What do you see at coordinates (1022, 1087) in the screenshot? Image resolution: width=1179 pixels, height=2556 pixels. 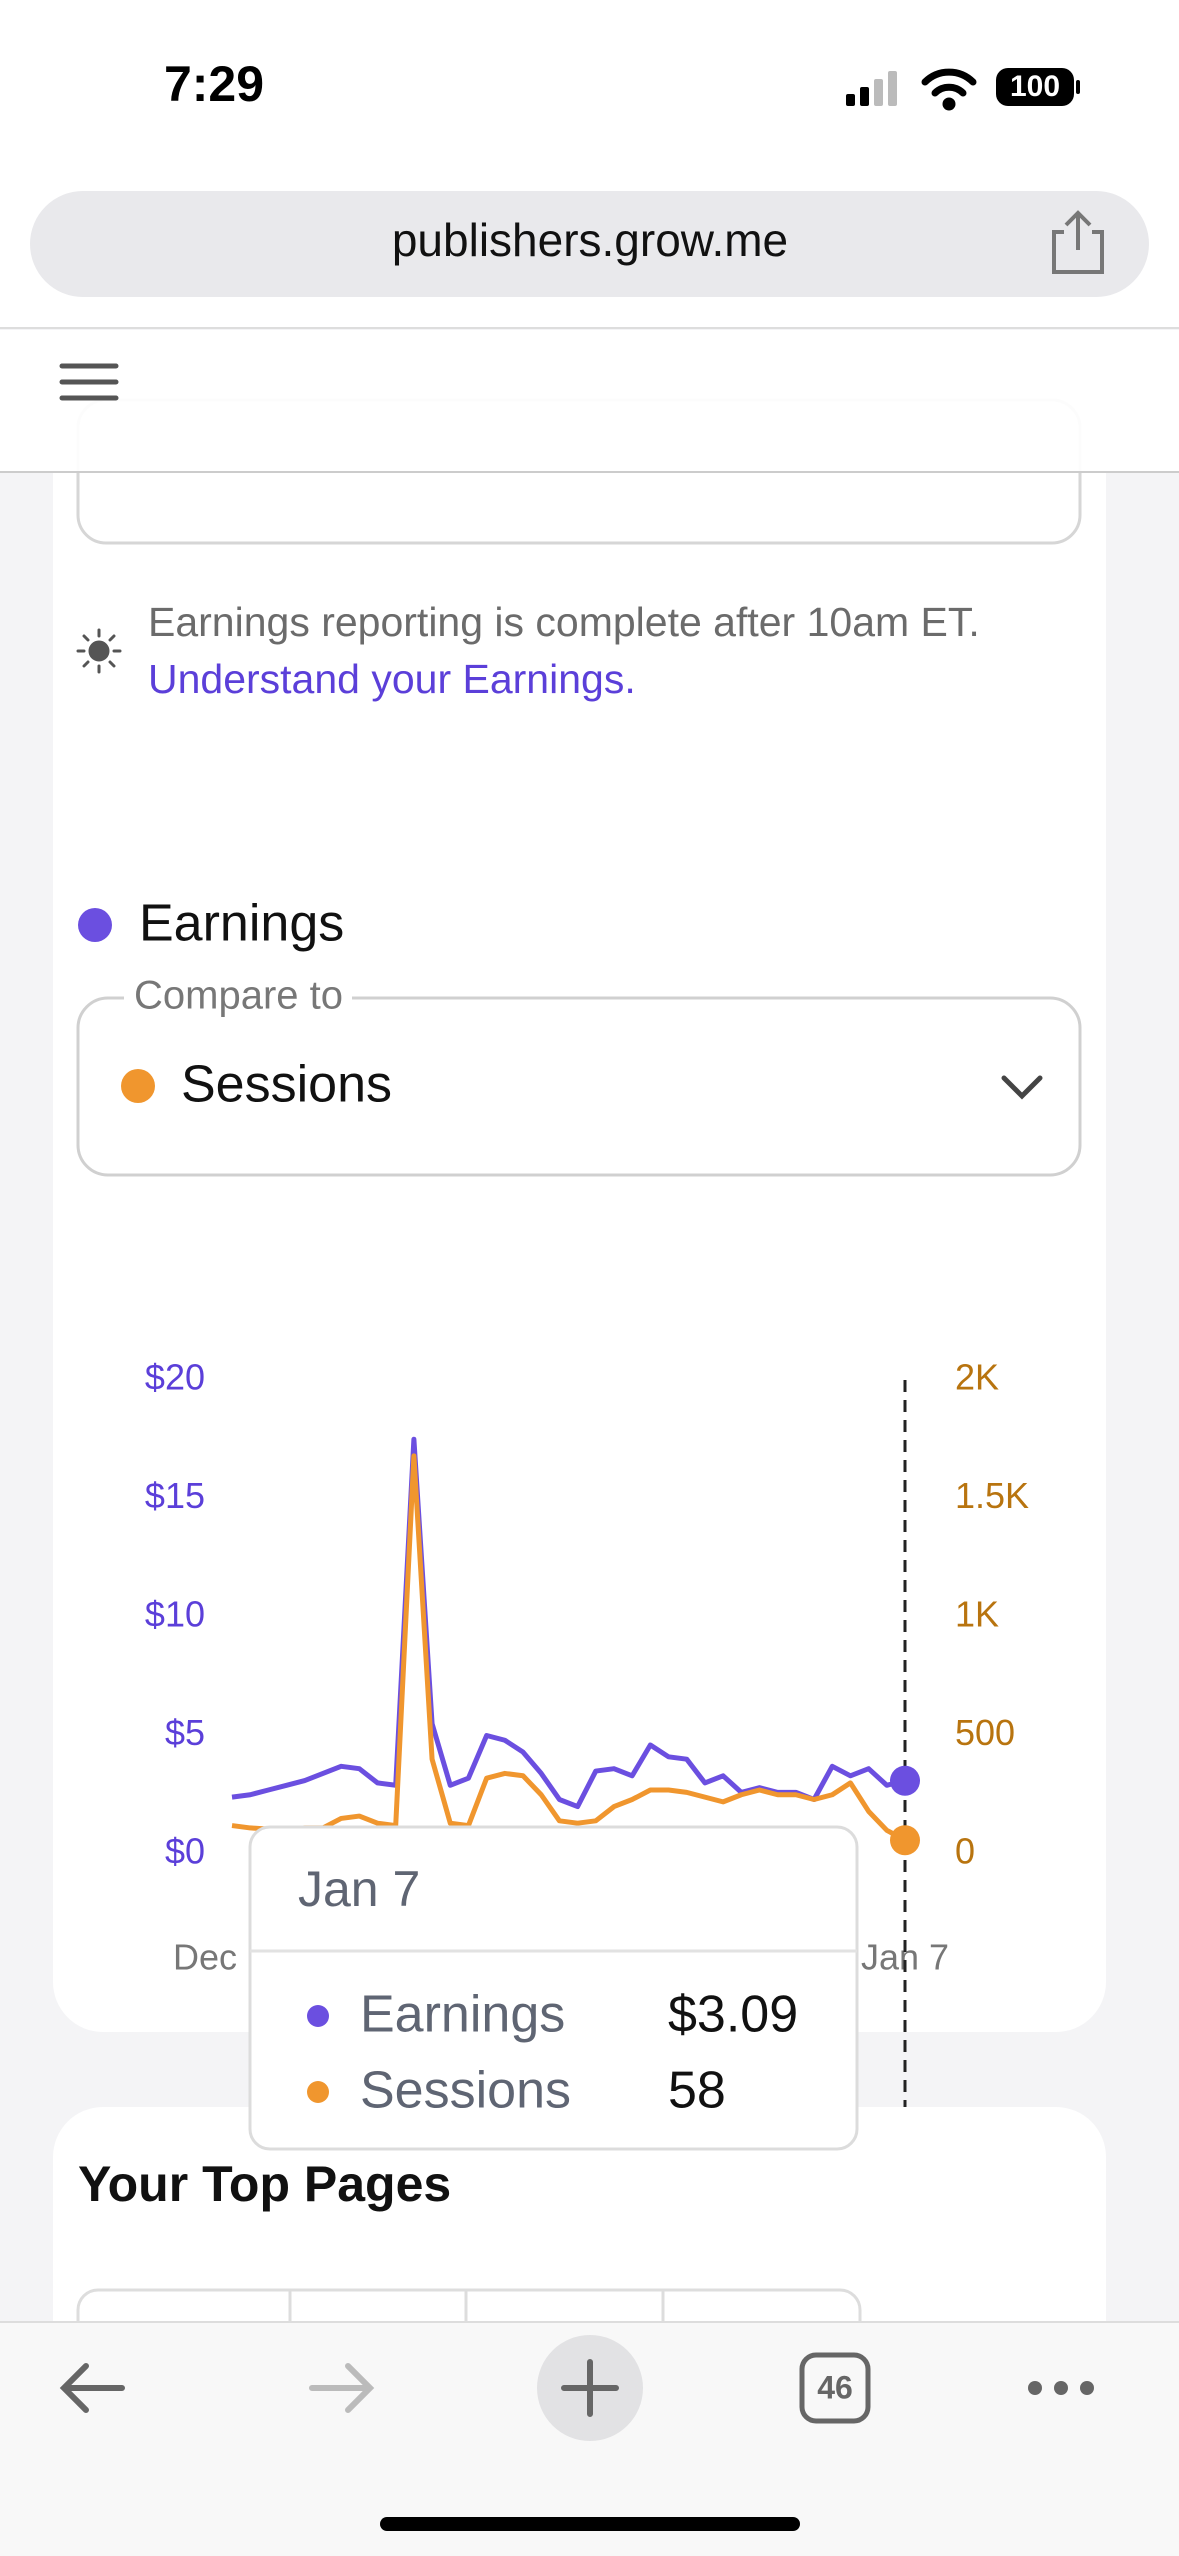 I see `chevron` at bounding box center [1022, 1087].